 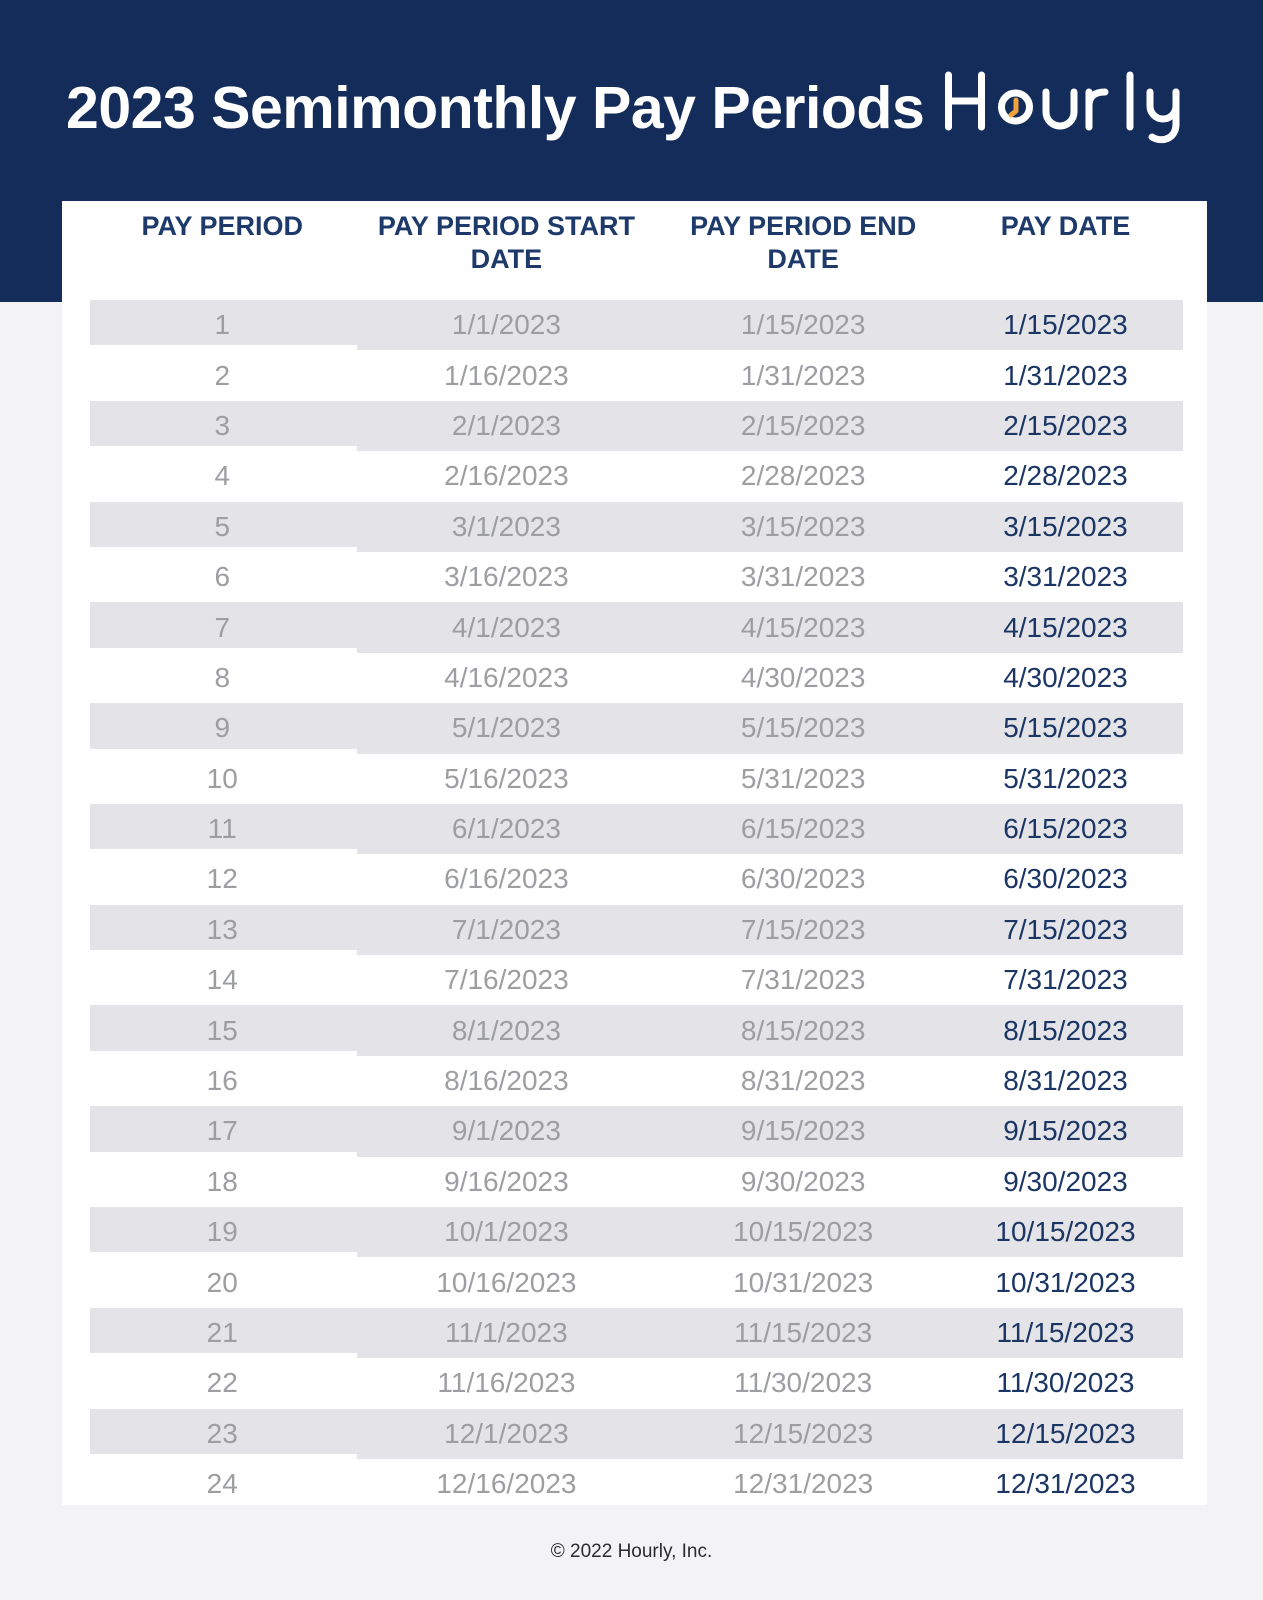 I want to click on cell-pay-date: 12/31/2023, so click(x=1065, y=1484).